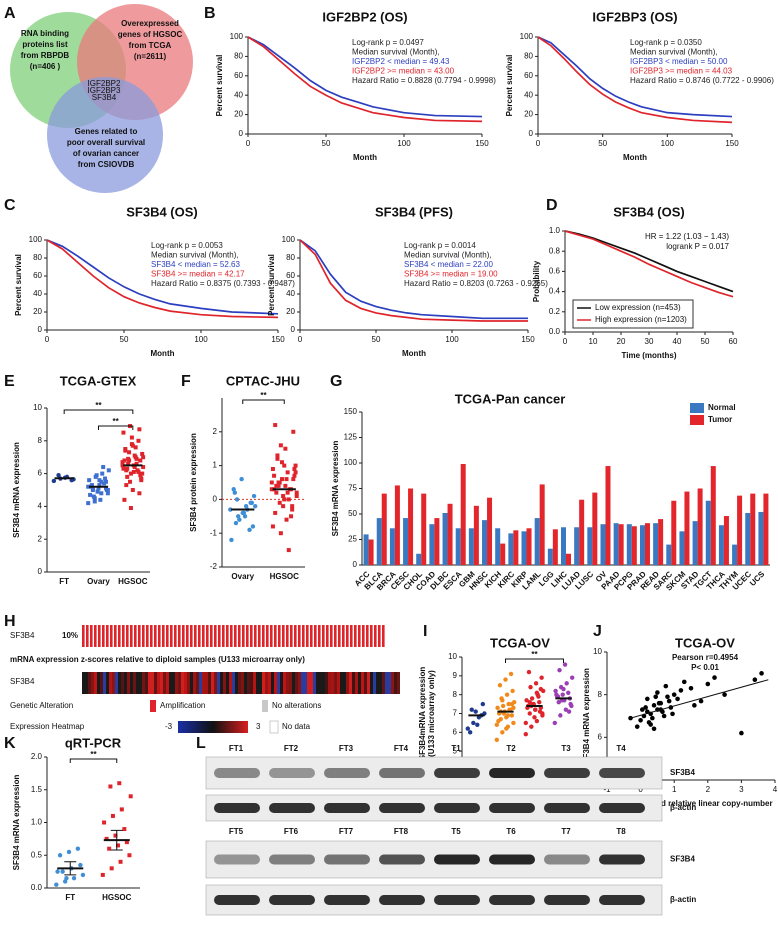 The image size is (778, 925). What do you see at coordinates (198, 274) in the screenshot?
I see `stat-text: SF3B4 >= median = 42.17` at bounding box center [198, 274].